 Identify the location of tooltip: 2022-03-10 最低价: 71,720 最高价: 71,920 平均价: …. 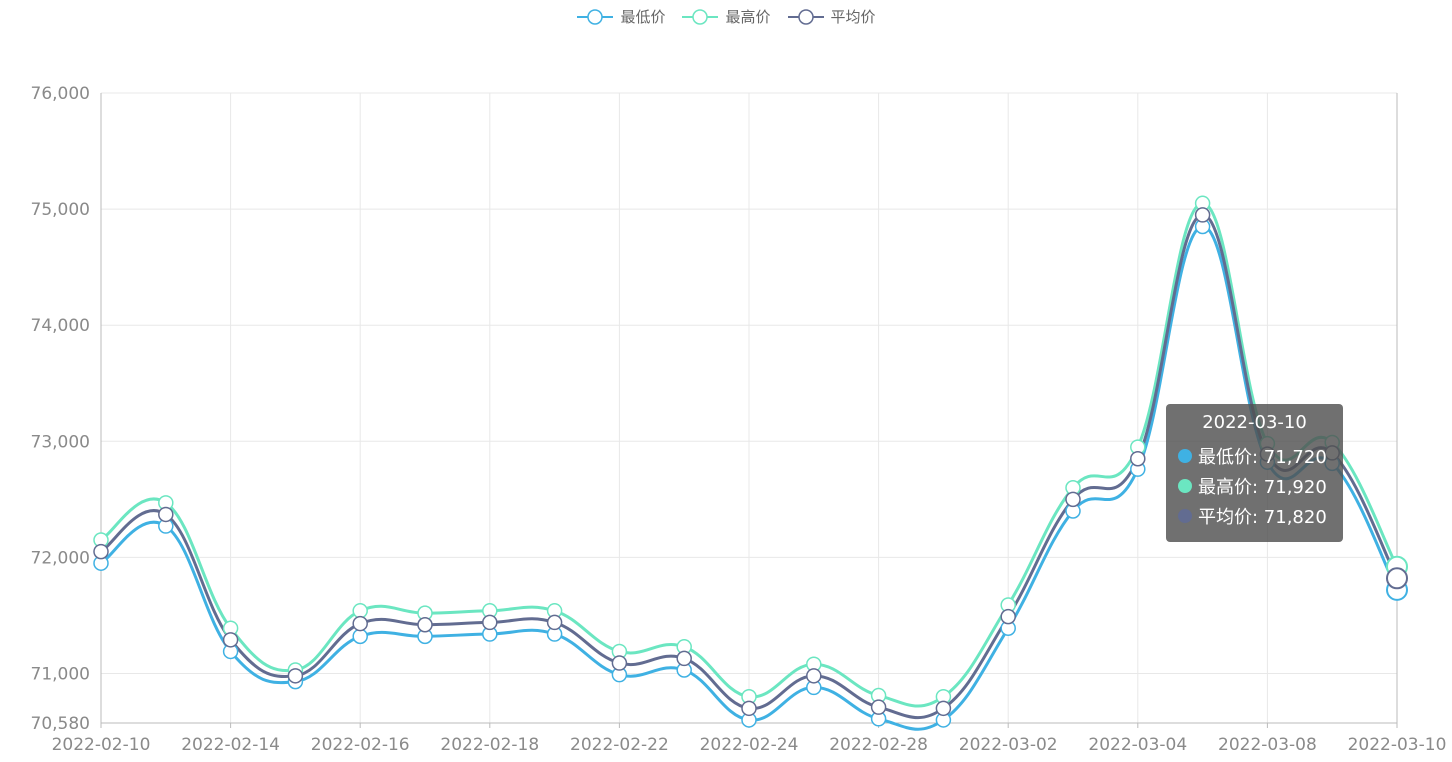
(1254, 473).